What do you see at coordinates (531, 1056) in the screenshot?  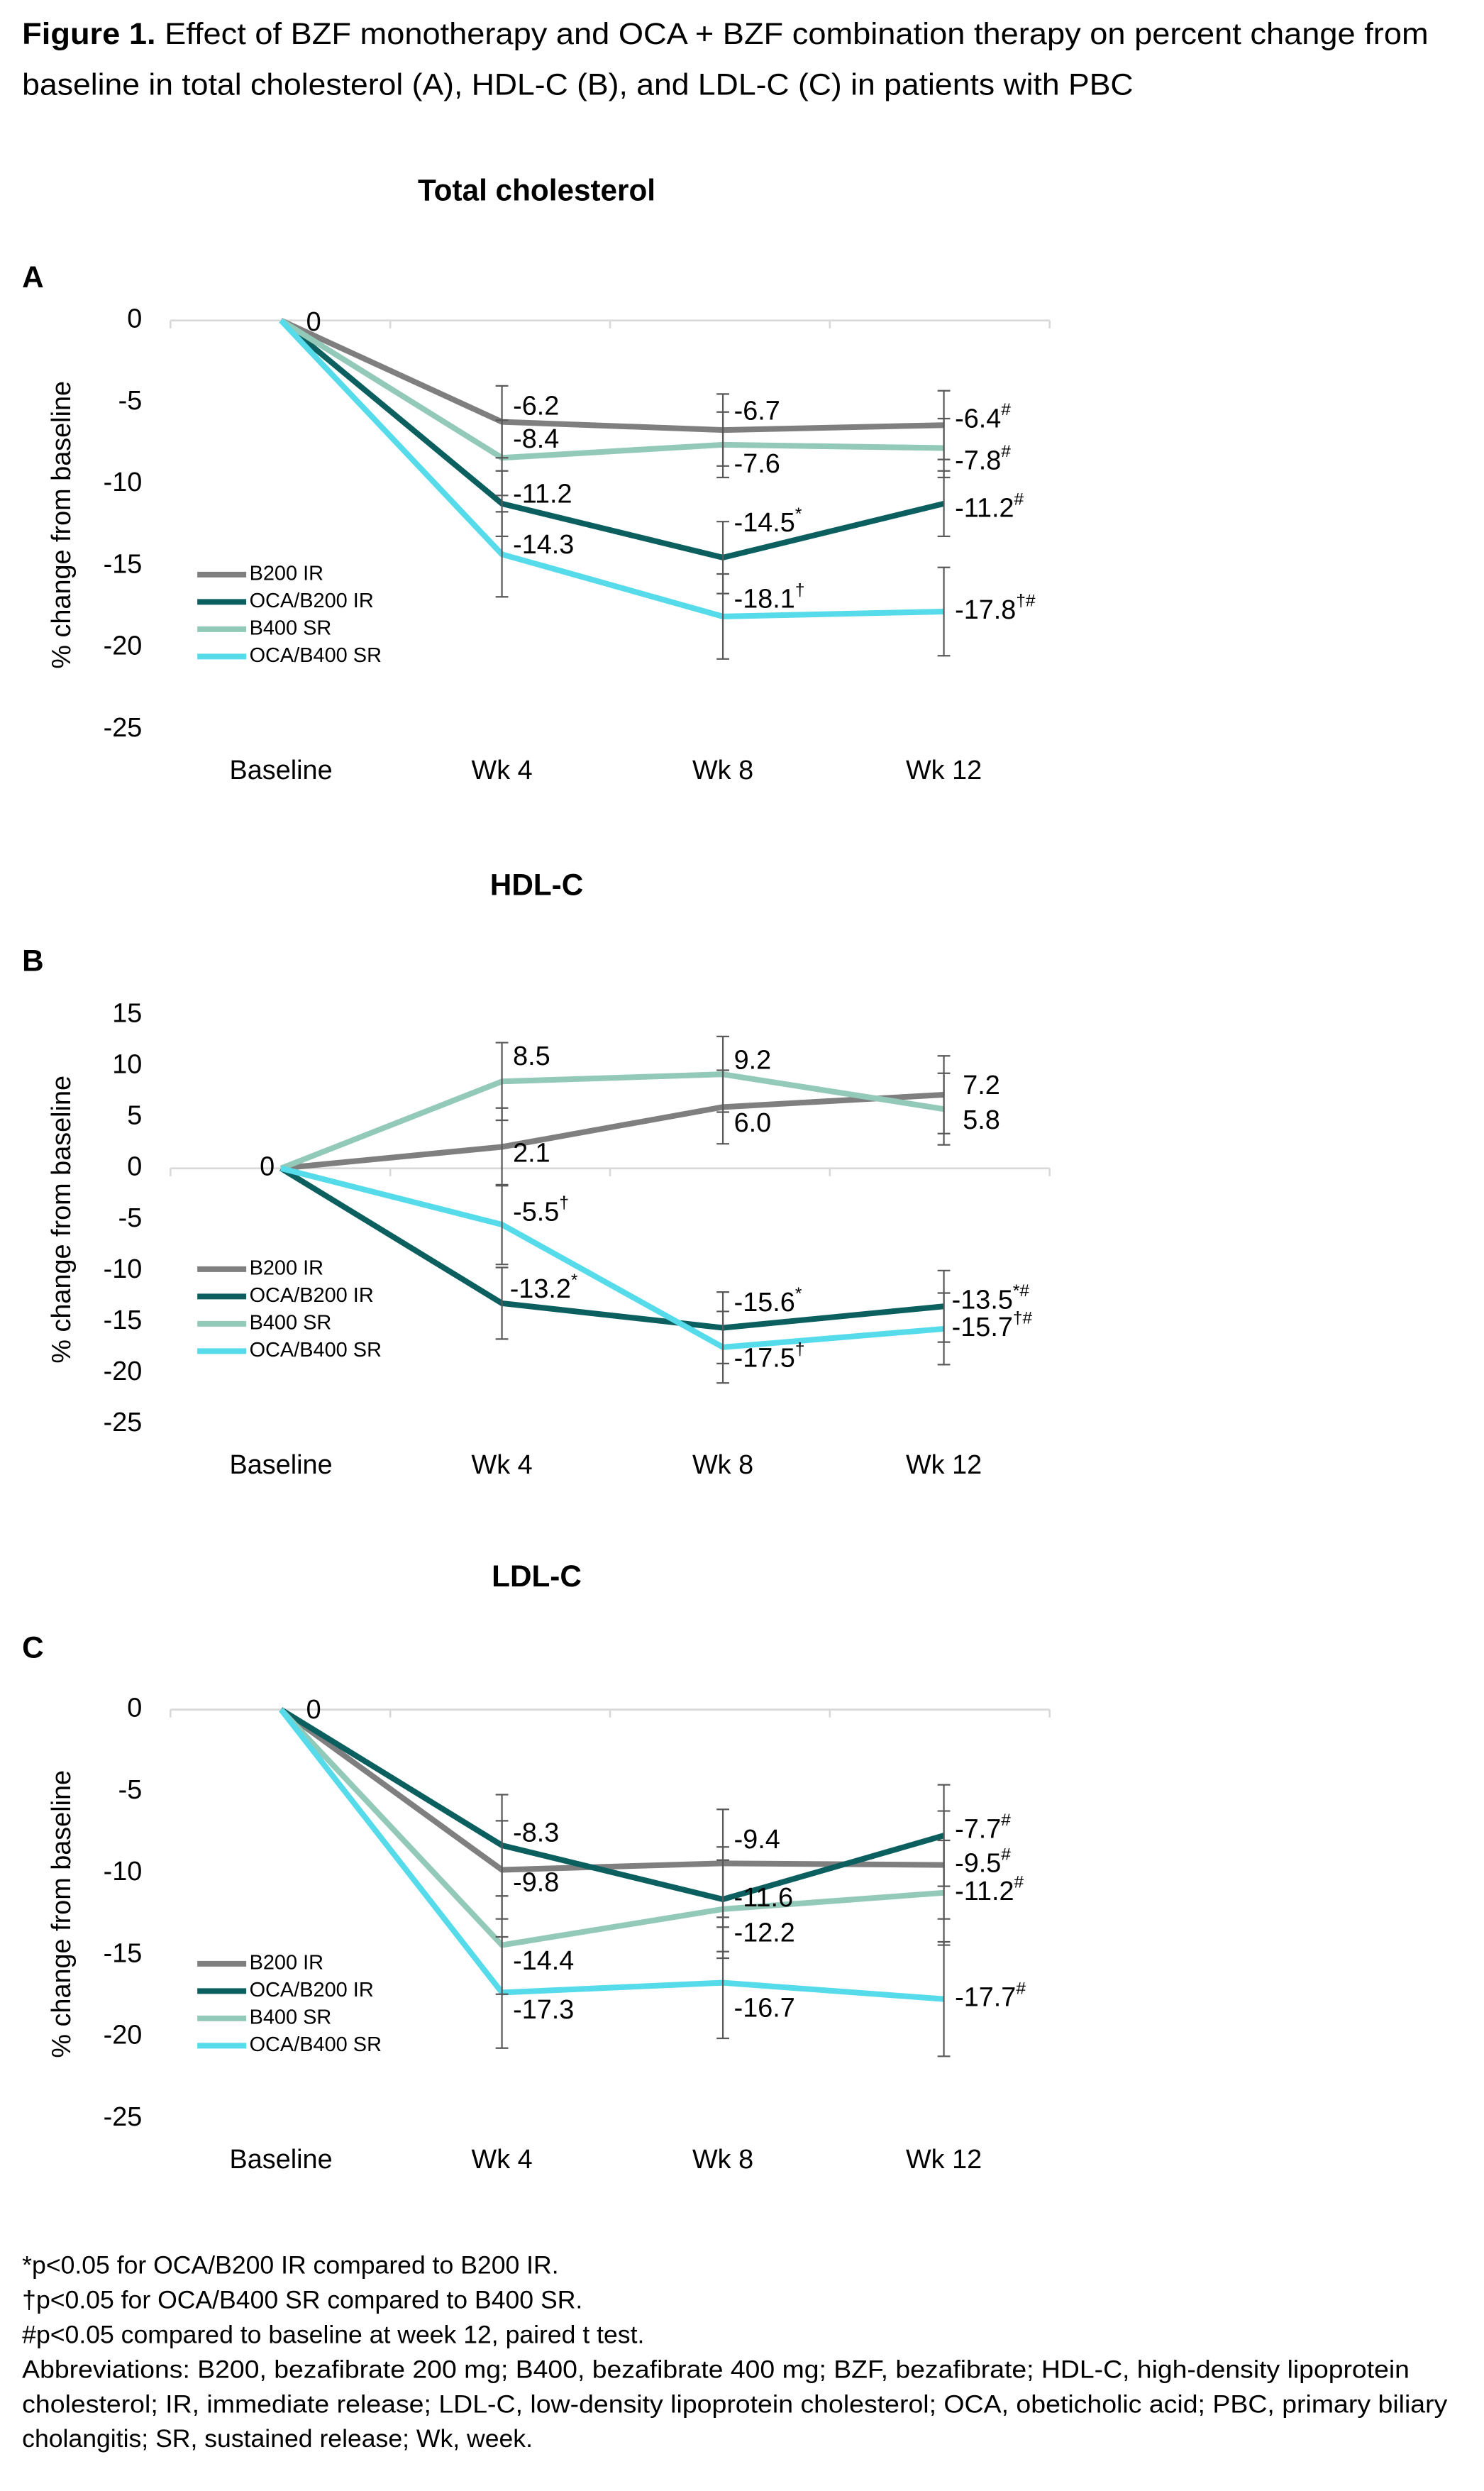 I see `data-label: 8.5` at bounding box center [531, 1056].